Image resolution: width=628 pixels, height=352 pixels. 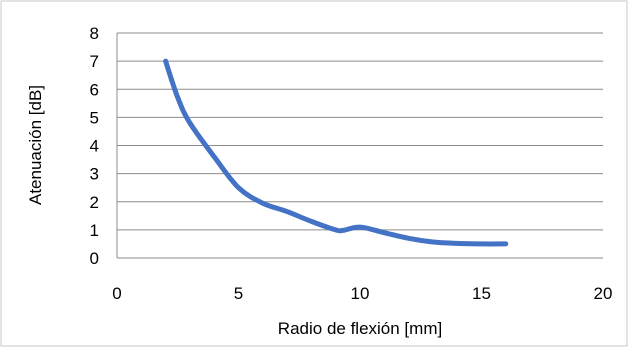 I want to click on y-tick-labels: 0 1 2 3 4 5 6 7 8, so click(x=94, y=146).